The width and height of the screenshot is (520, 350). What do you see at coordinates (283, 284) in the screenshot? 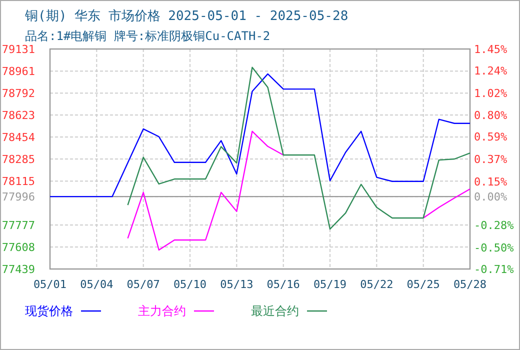
I see `x-tick-label: 05/16` at bounding box center [283, 284].